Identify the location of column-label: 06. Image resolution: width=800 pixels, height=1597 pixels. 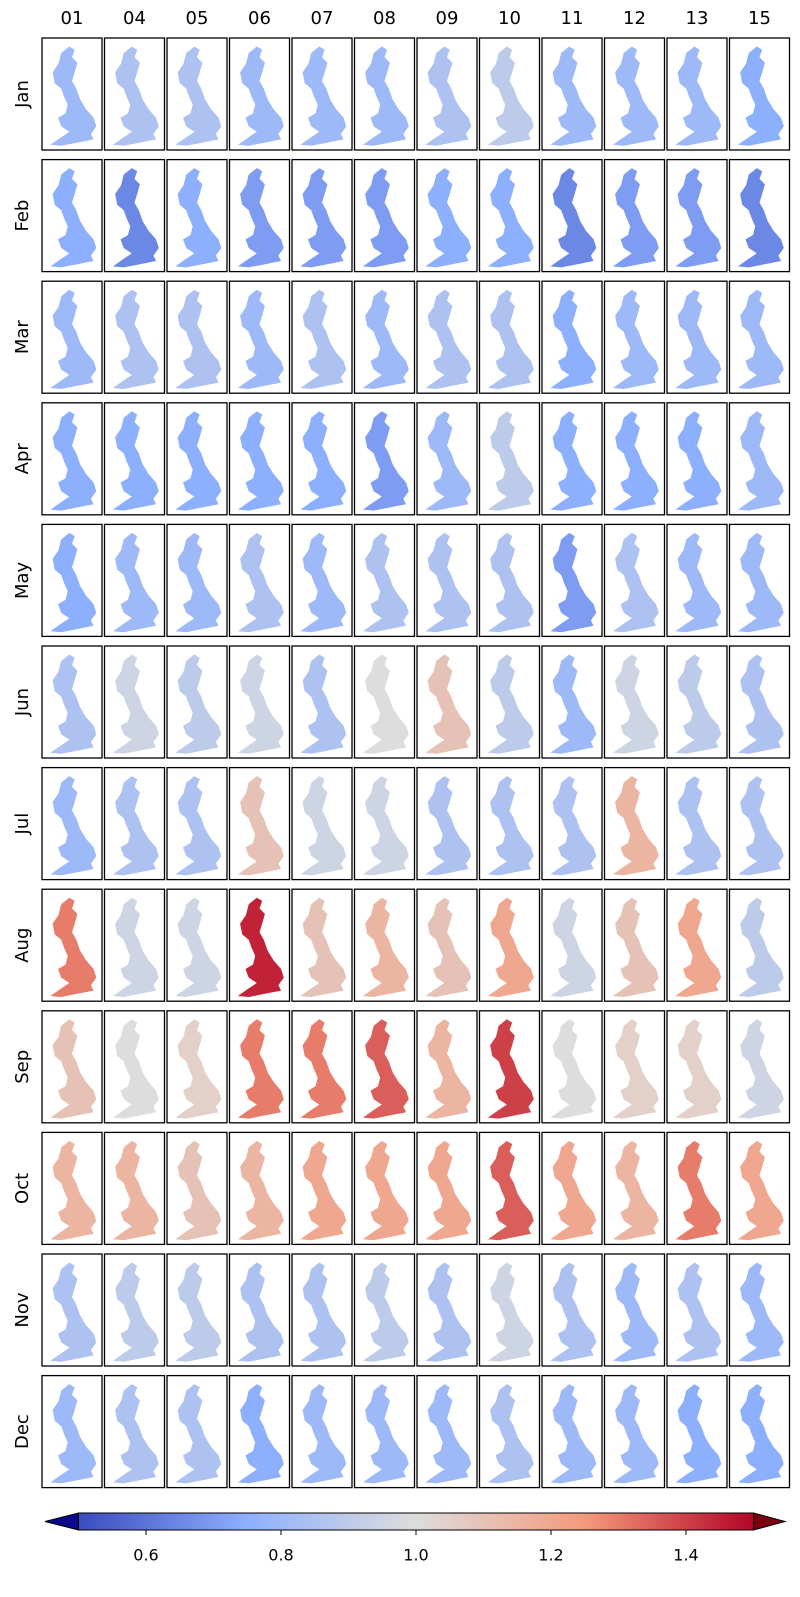
(259, 18).